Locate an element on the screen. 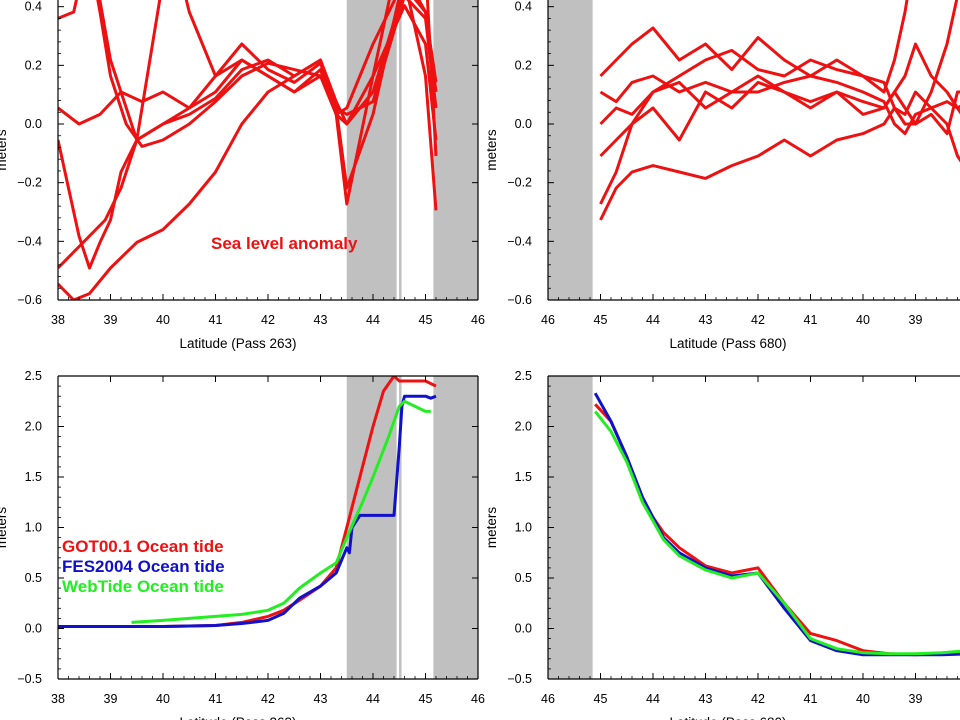 The height and width of the screenshot is (720, 960). annotation-label: Sea level anomaly is located at coordinates (284, 243).